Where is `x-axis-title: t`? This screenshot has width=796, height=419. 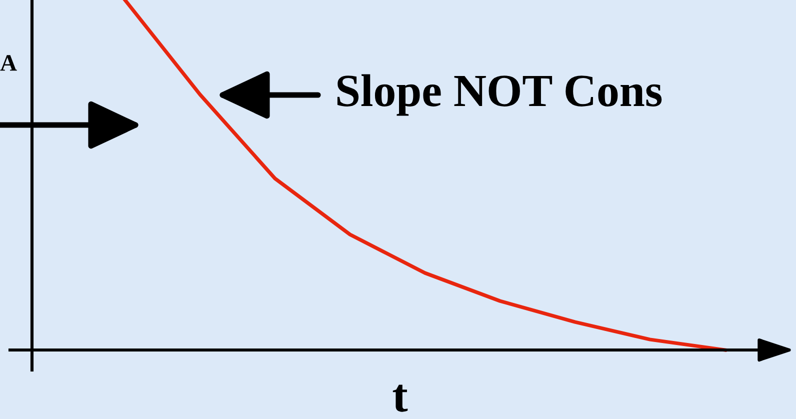
x-axis-title: t is located at coordinates (400, 398).